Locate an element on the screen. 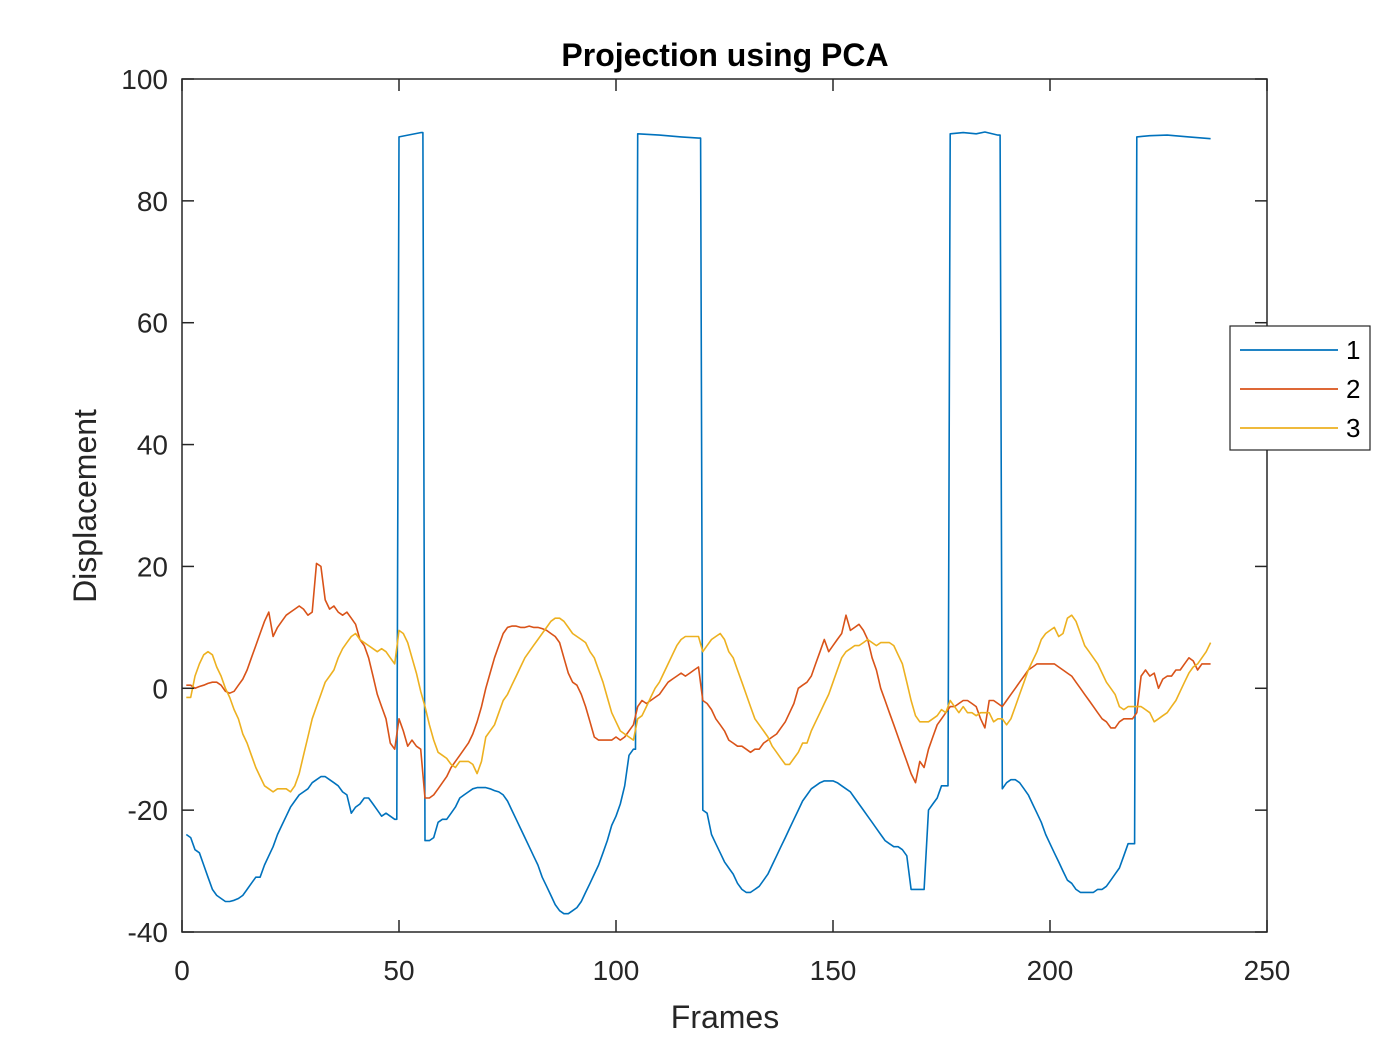  y-tick-label: 20 is located at coordinates (152, 566).